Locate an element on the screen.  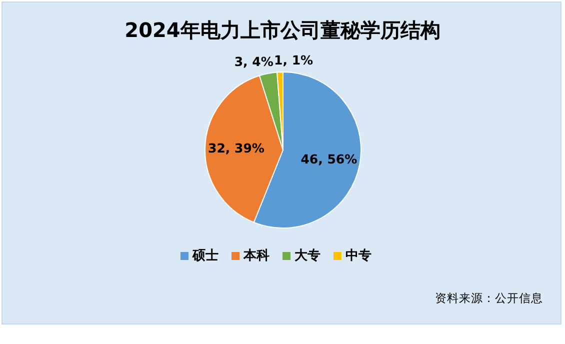
text: 资料来源：公开信息 is located at coordinates (489, 298).